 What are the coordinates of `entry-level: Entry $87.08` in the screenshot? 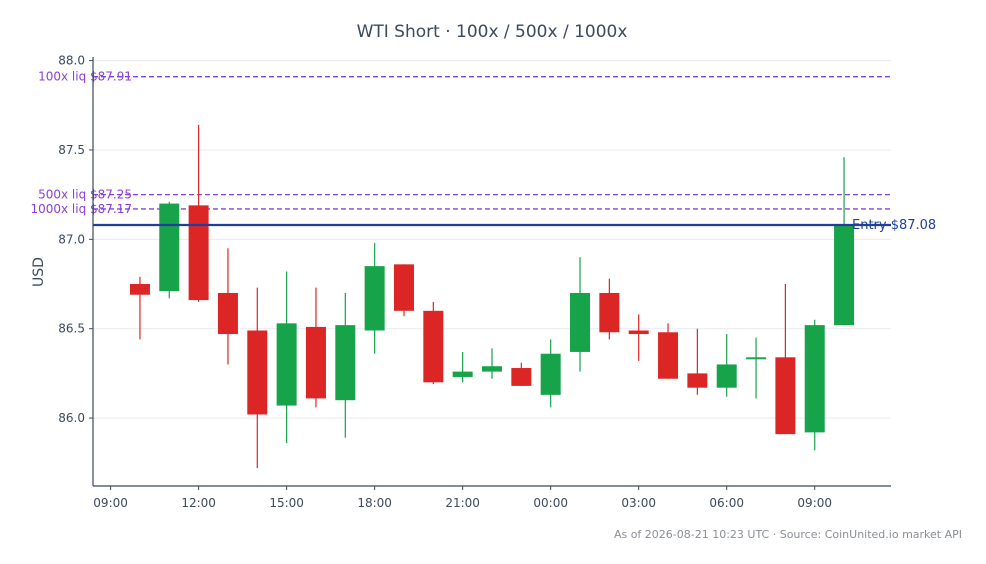 It's located at (514, 225).